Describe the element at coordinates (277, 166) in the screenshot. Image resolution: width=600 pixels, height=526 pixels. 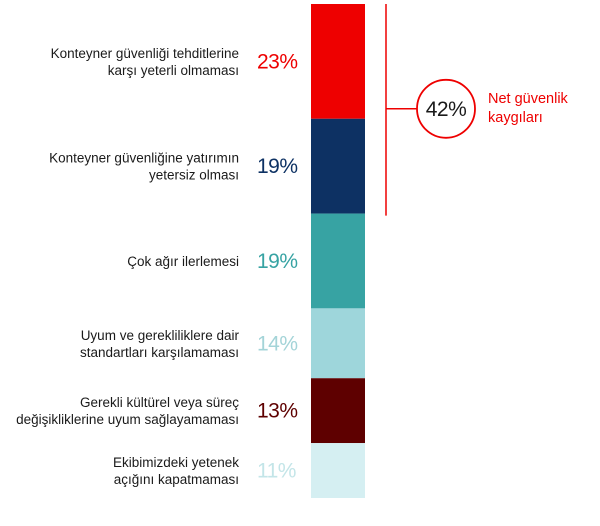
I see `value-label-2: 19%` at that location.